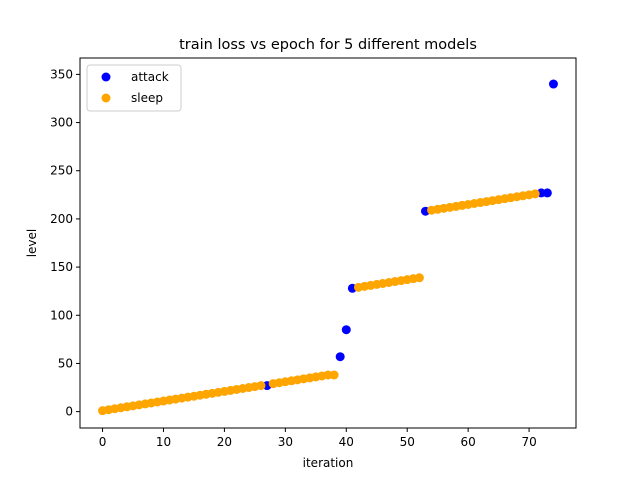 The image size is (640, 480). What do you see at coordinates (61, 267) in the screenshot?
I see `y-tick-label: 150` at bounding box center [61, 267].